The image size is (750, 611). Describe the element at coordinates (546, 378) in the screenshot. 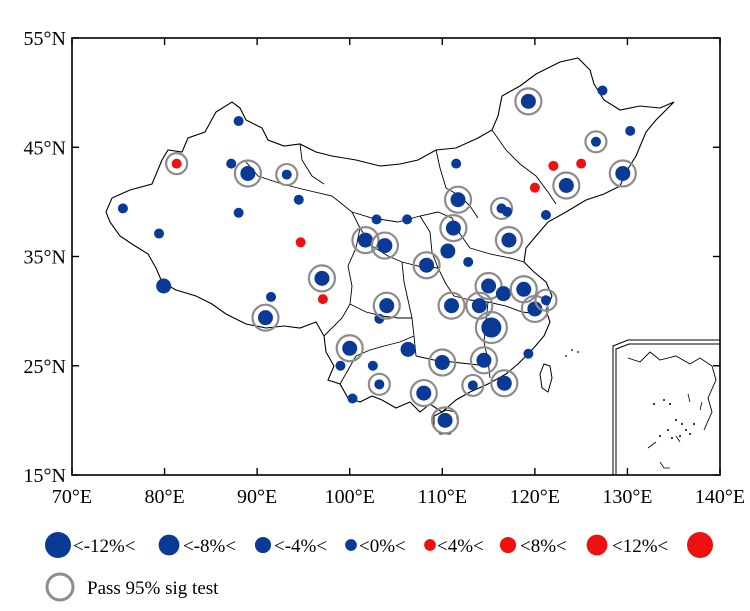

I see `taiwan-island` at that location.